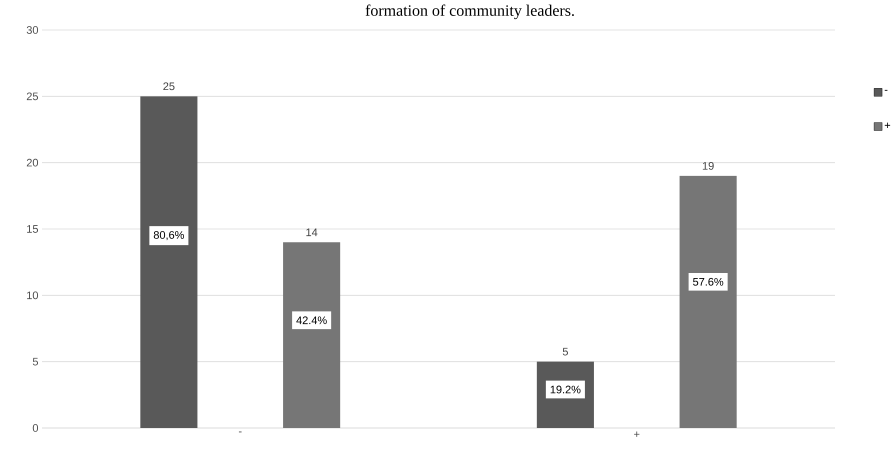 This screenshot has height=455, width=893. What do you see at coordinates (169, 235) in the screenshot?
I see `annotation: 80,6%` at bounding box center [169, 235].